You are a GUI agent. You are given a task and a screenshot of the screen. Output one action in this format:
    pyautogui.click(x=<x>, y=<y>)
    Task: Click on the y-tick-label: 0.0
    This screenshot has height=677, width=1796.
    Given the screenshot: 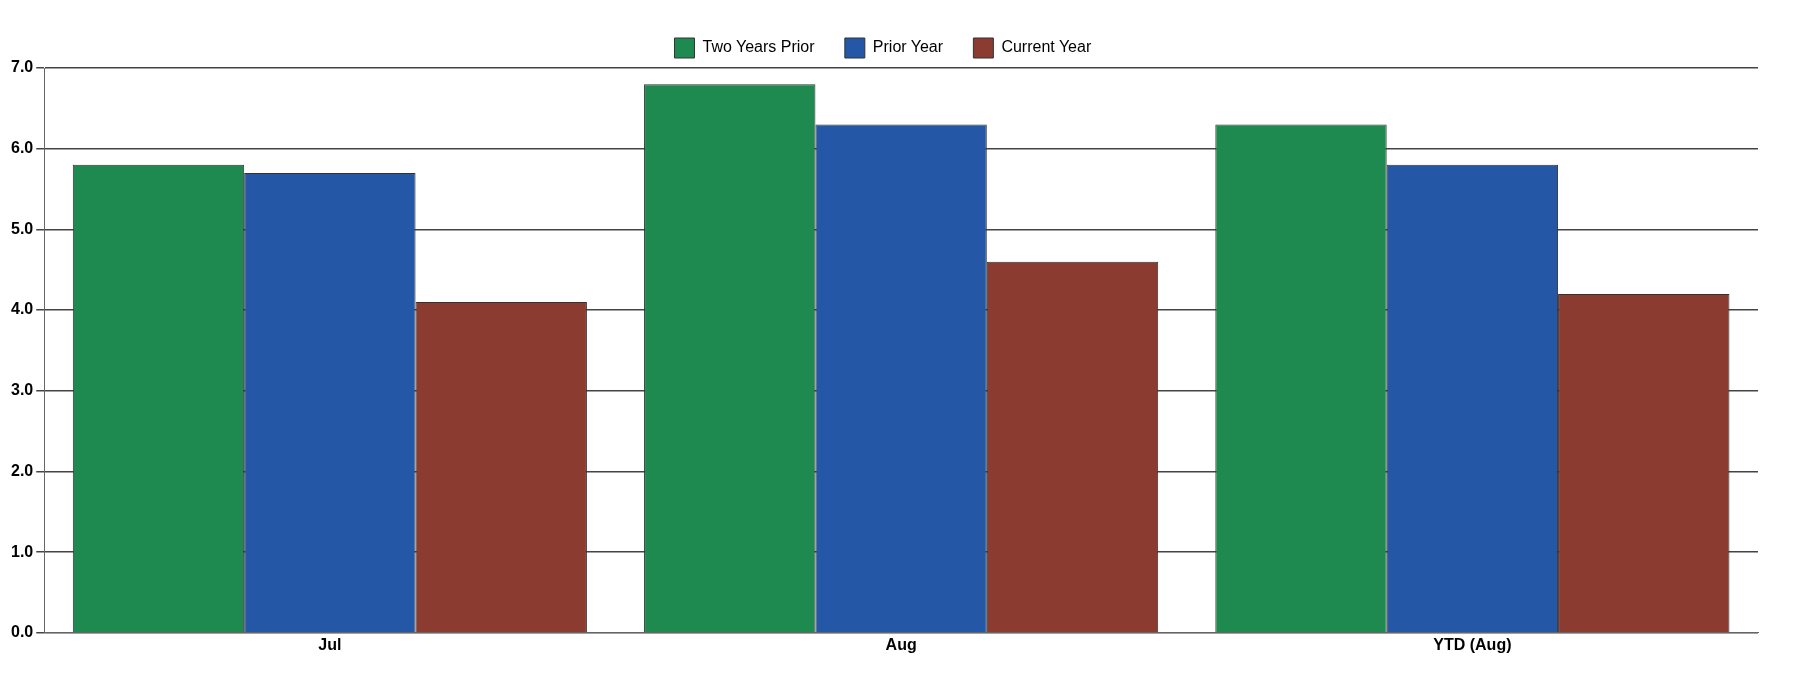 What is the action you would take?
    pyautogui.click(x=22, y=632)
    